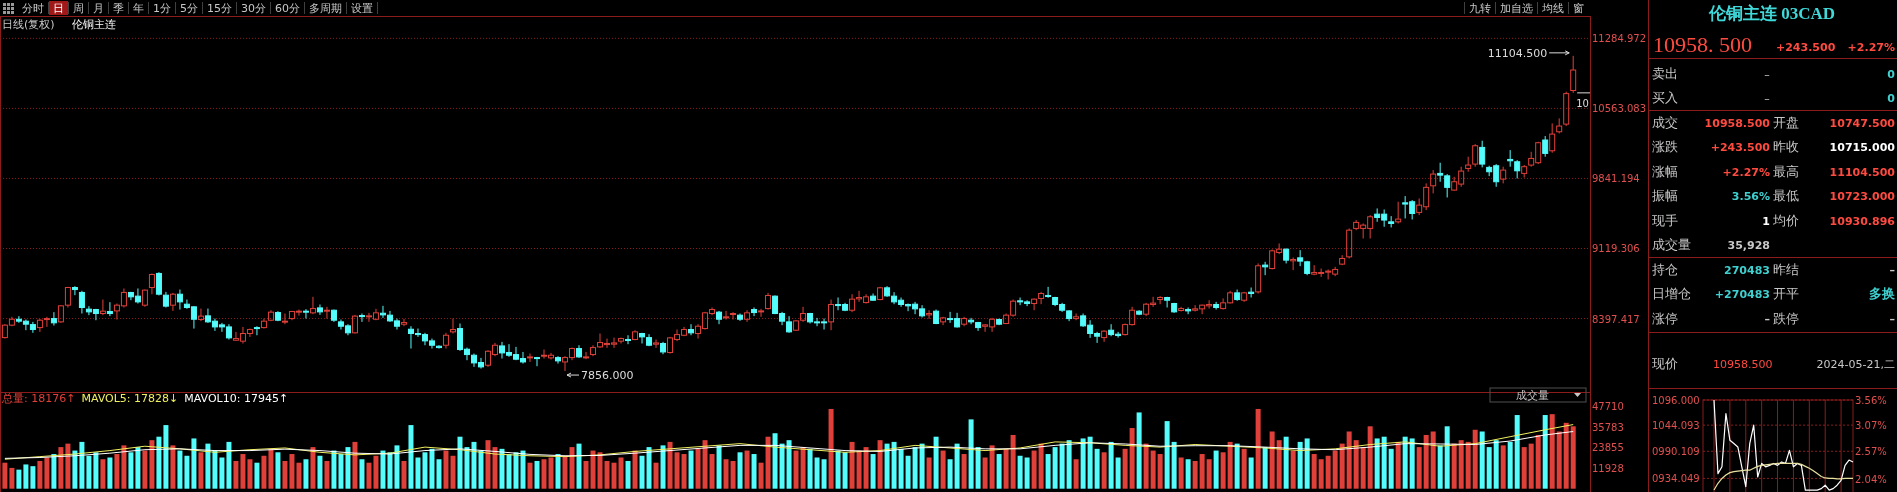 This screenshot has width=1897, height=492. I want to click on text: MAVOL5: 17828↓, so click(130, 398).